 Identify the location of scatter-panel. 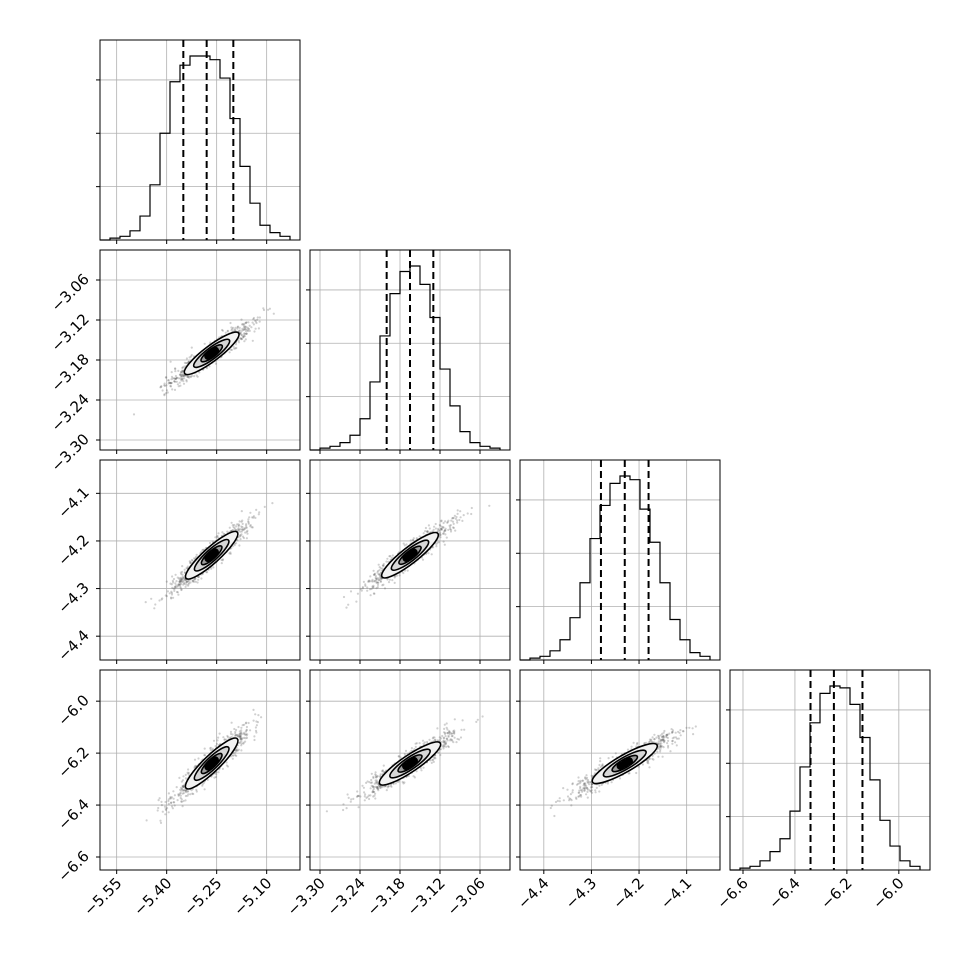
(204, 766).